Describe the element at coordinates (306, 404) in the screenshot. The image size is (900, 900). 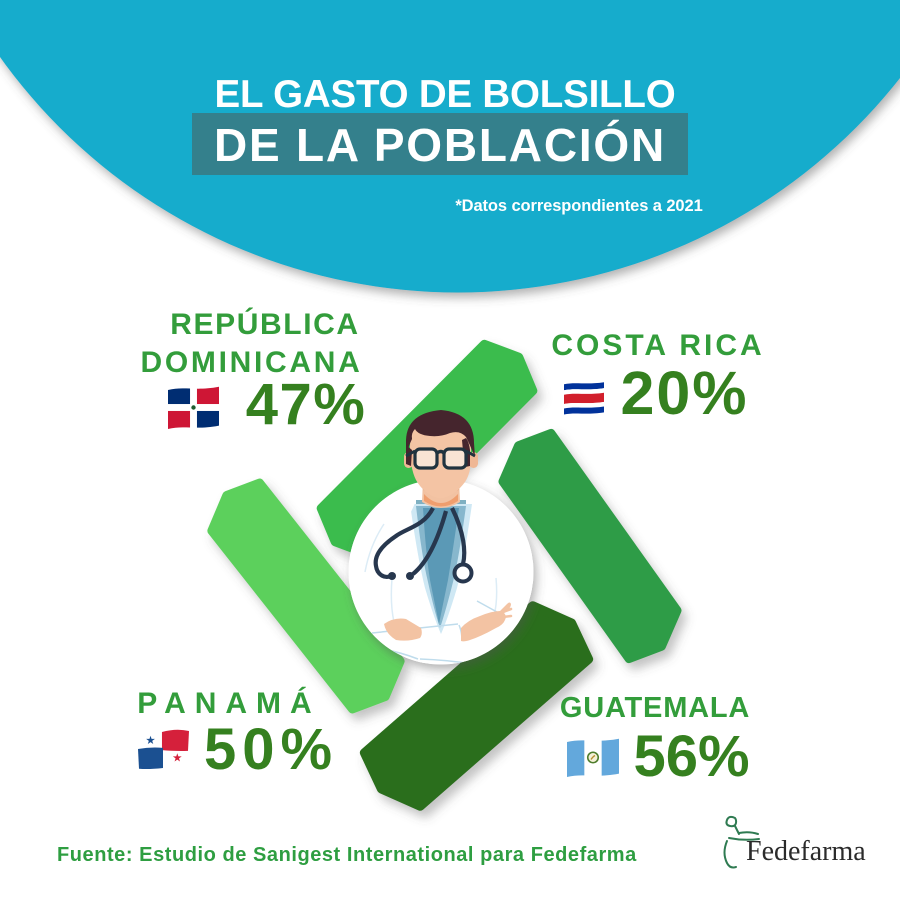
I see `svg-text: 47%` at that location.